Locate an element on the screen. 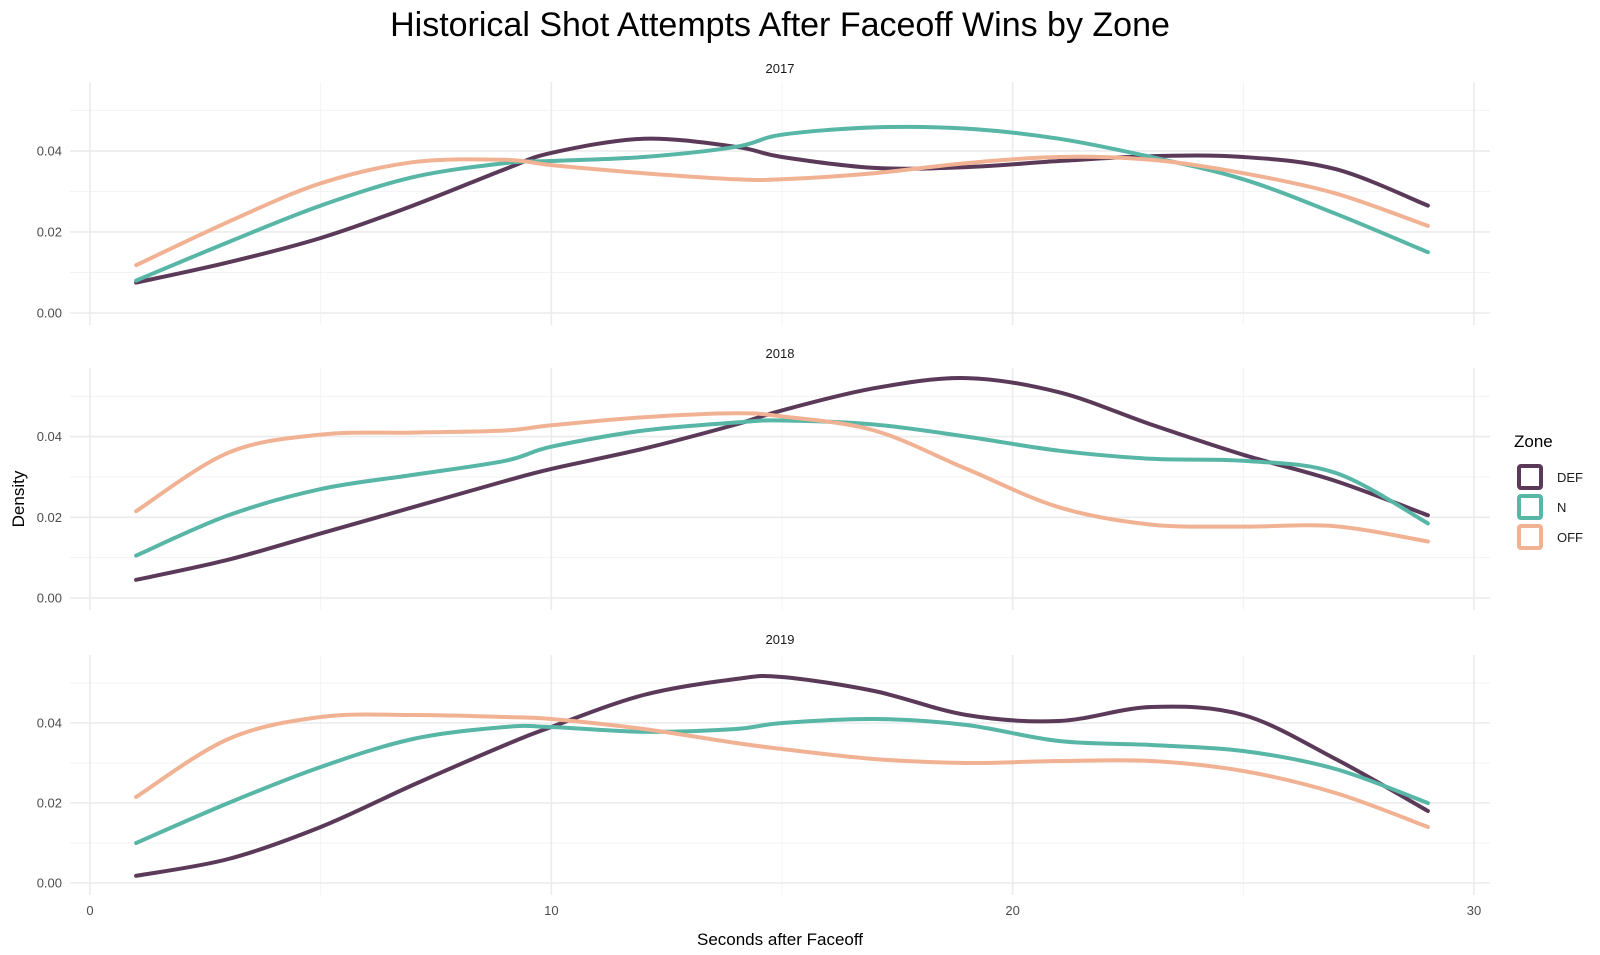 Image resolution: width=1600 pixels, height=955 pixels. facet-label: 2017 is located at coordinates (780, 68).